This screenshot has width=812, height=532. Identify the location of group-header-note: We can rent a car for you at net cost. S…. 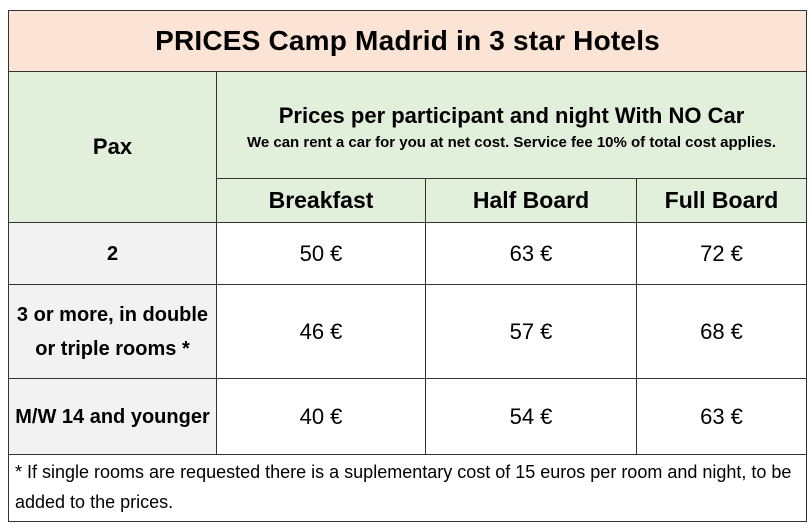
(511, 142).